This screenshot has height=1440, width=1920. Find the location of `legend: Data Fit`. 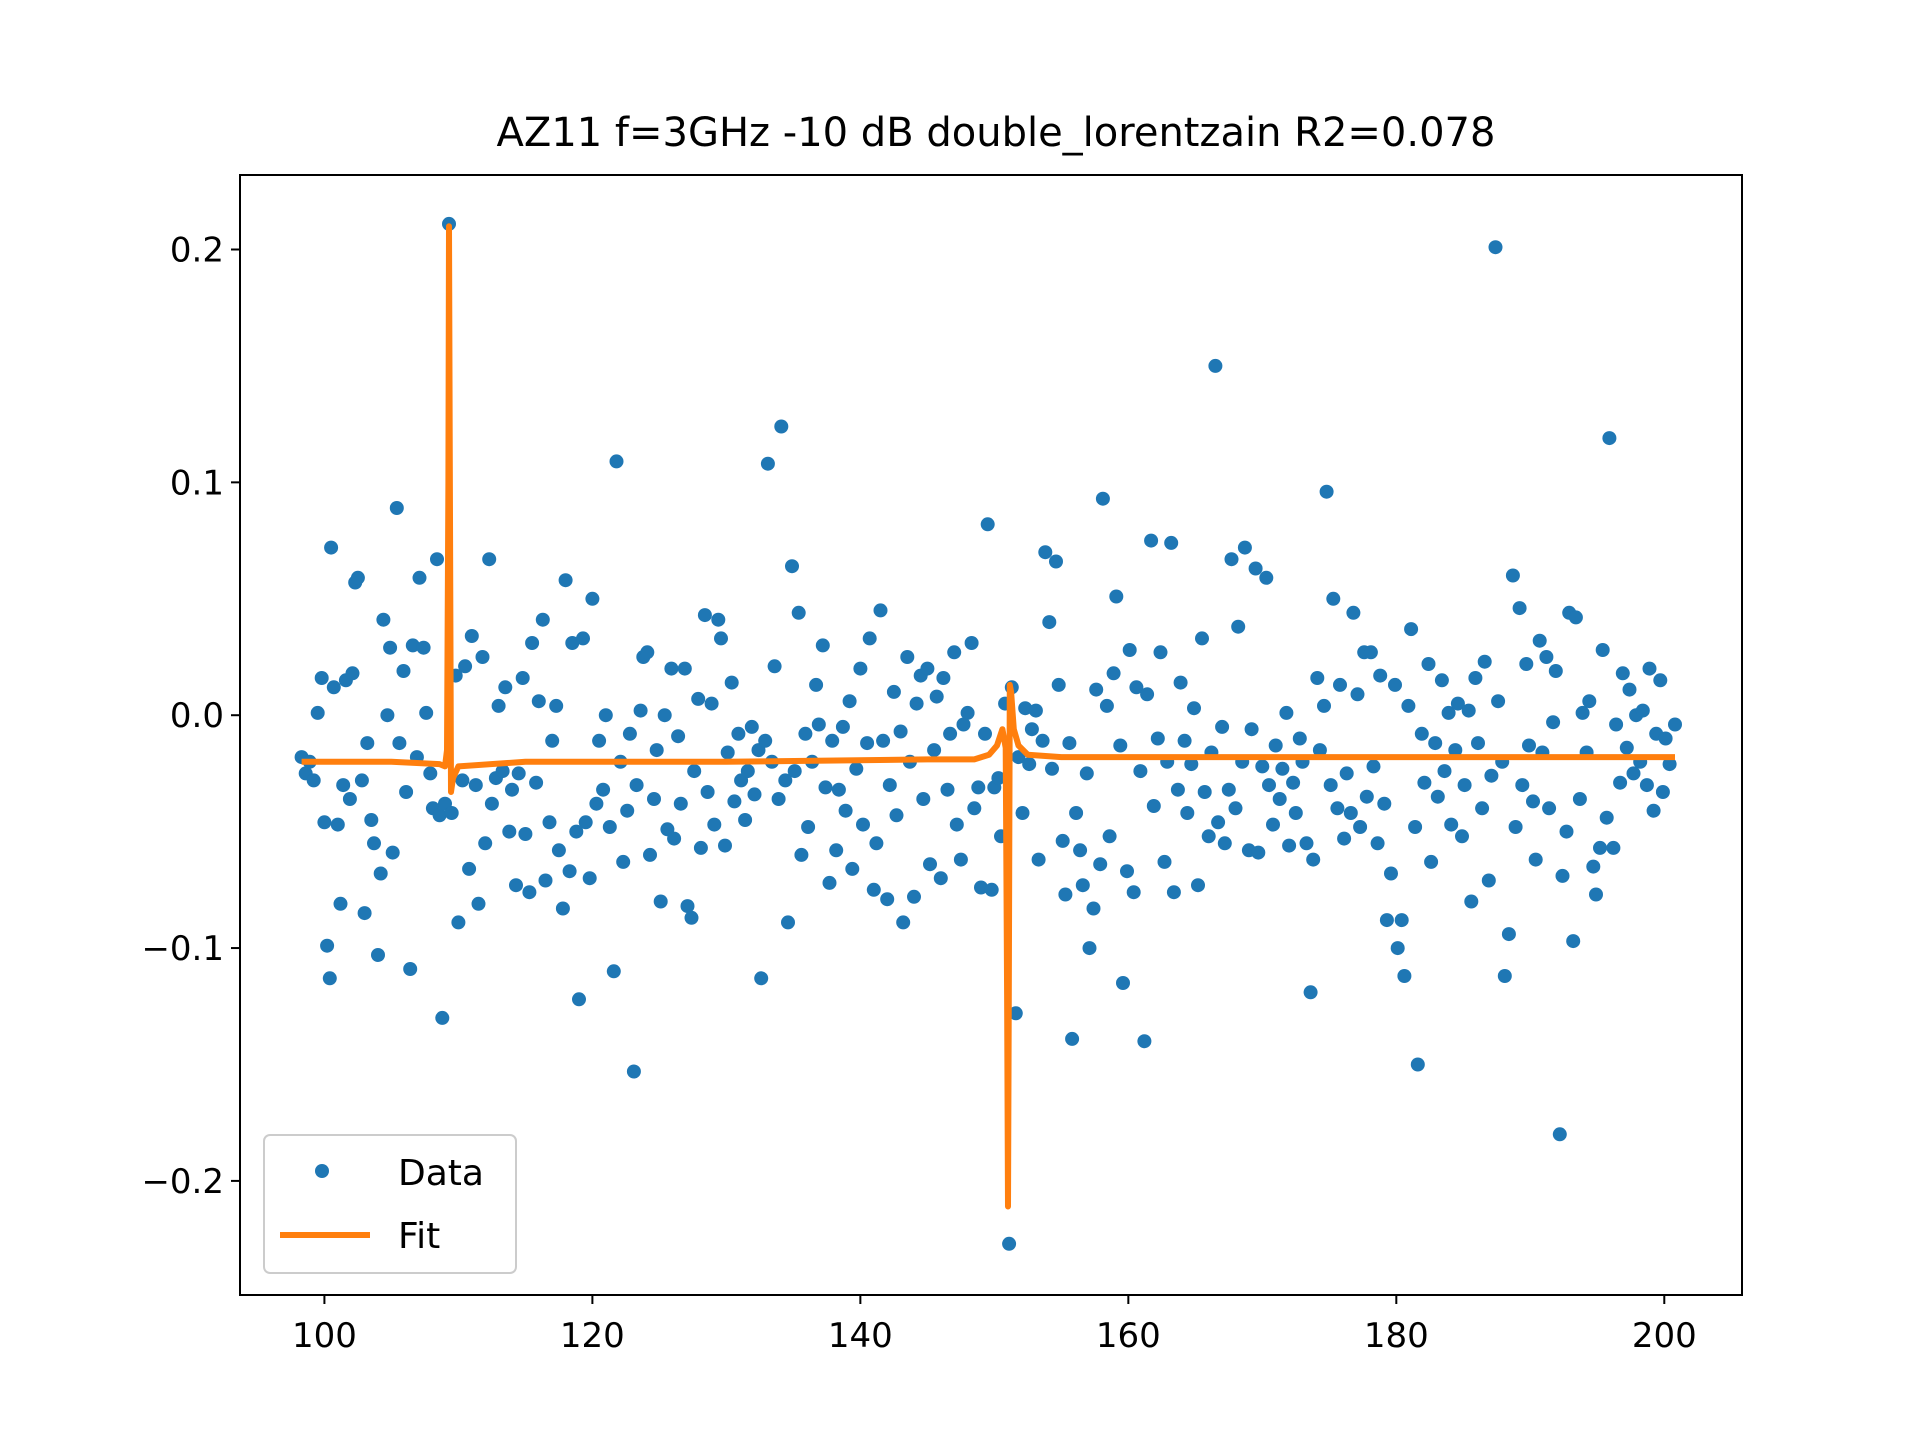

legend: Data Fit is located at coordinates (390, 1204).